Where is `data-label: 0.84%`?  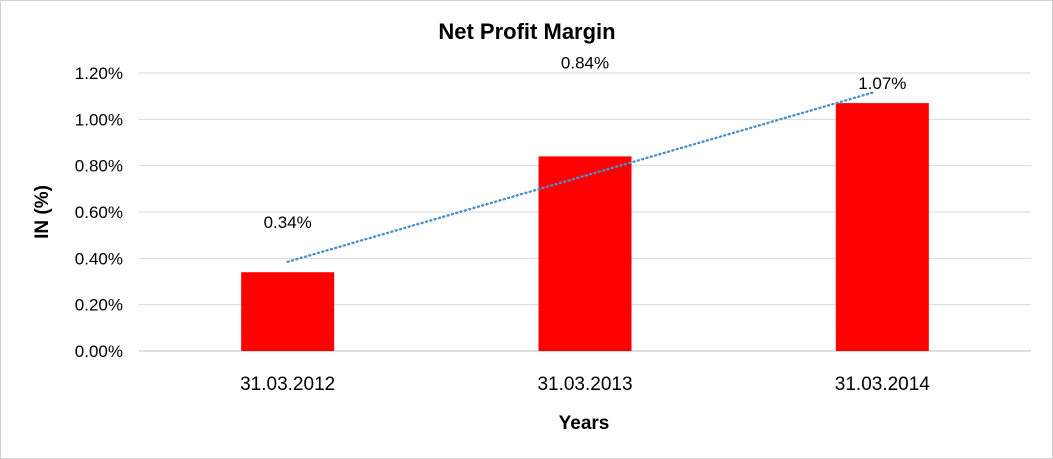 data-label: 0.84% is located at coordinates (585, 62).